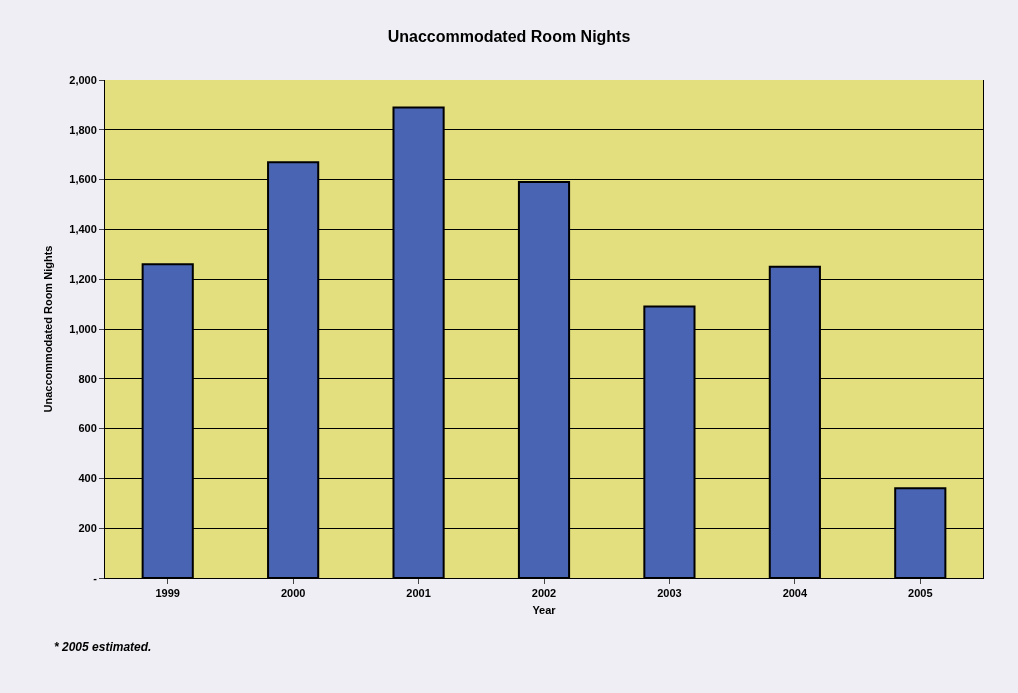  What do you see at coordinates (544, 610) in the screenshot?
I see `x-axis-title: Year` at bounding box center [544, 610].